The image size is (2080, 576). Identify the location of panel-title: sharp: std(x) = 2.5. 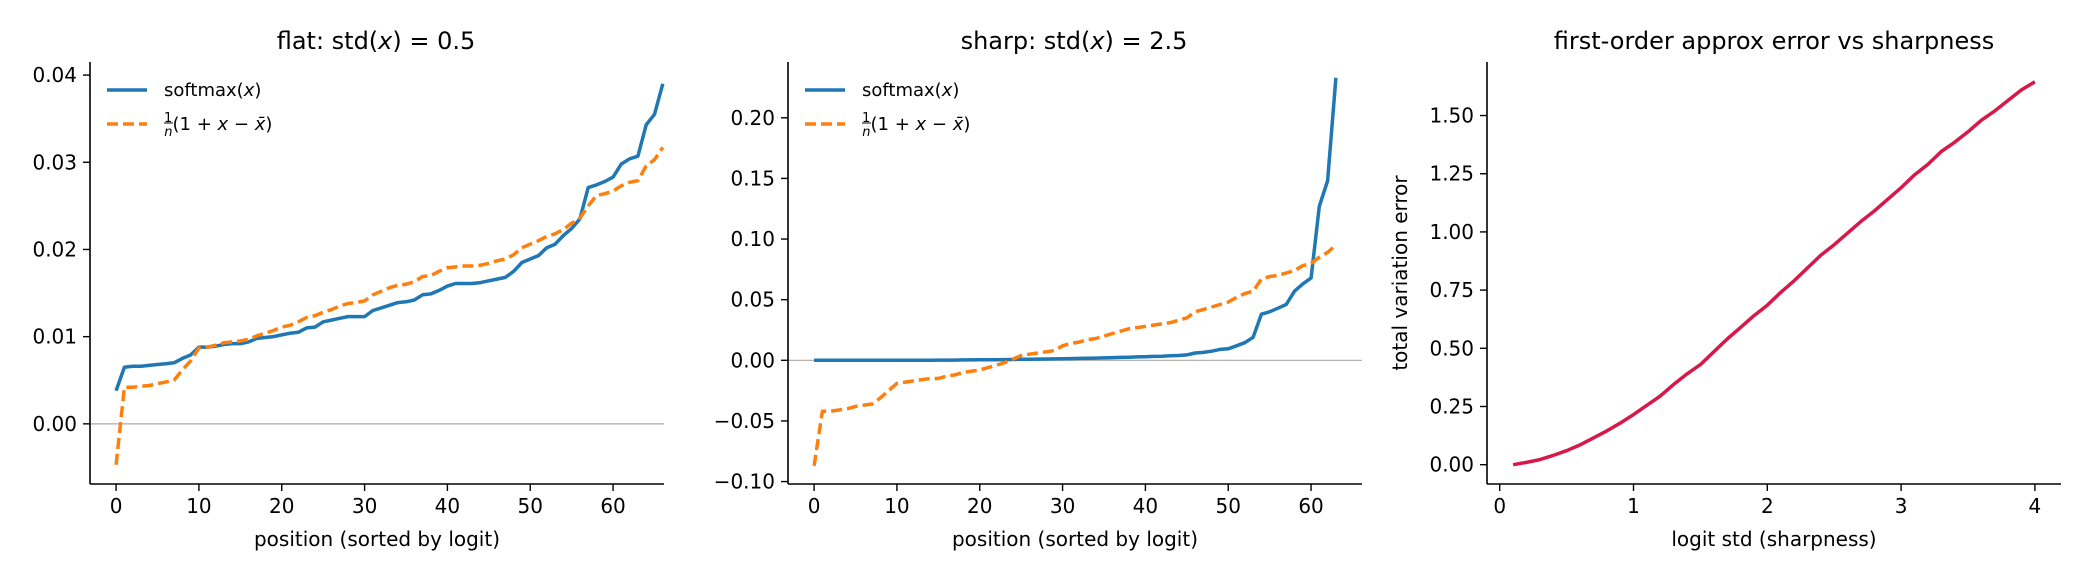
(1074, 41).